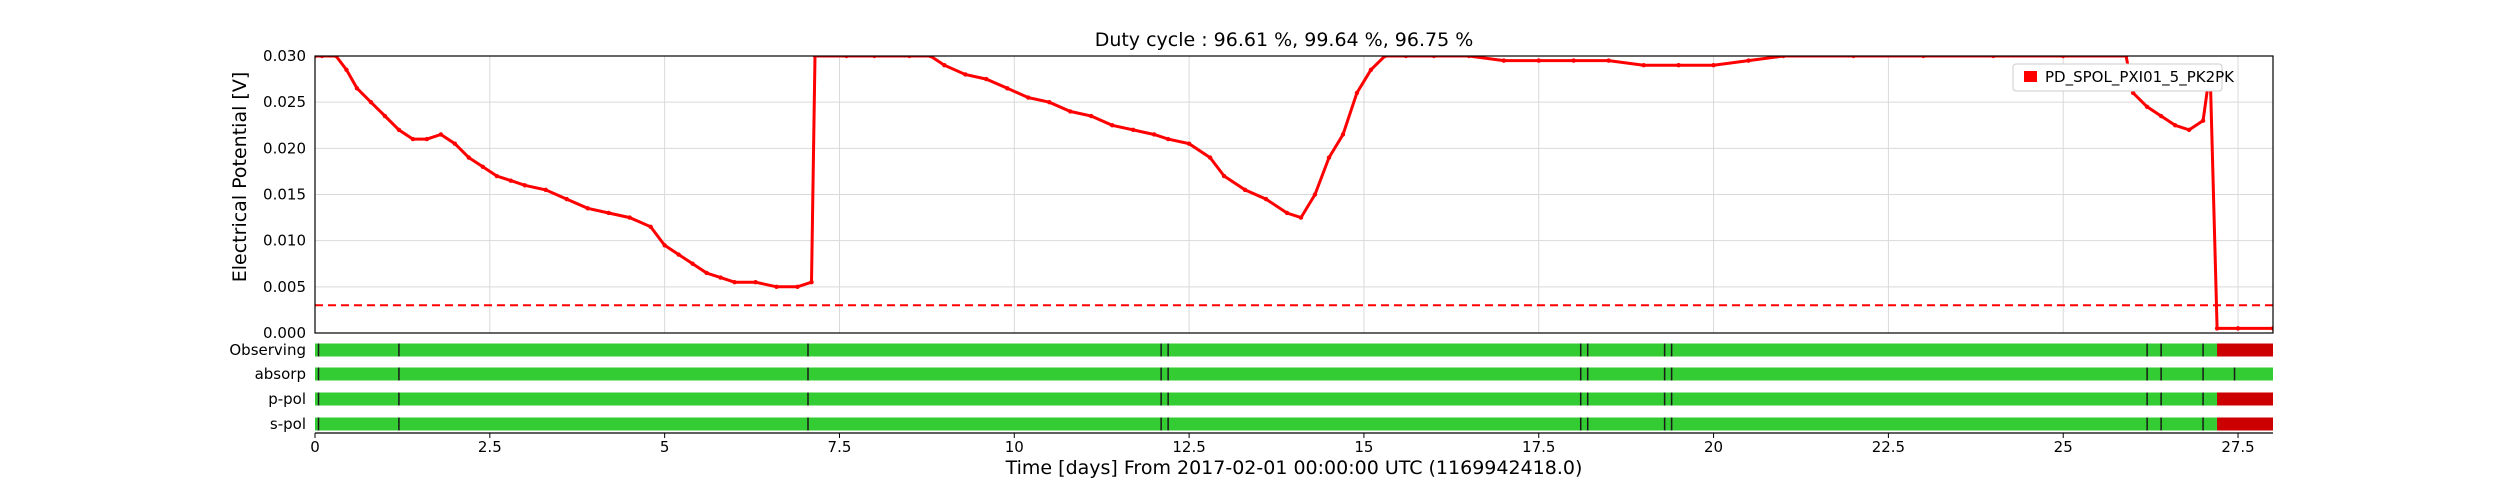 The height and width of the screenshot is (500, 2500). I want to click on state-row-label: absorp, so click(280, 374).